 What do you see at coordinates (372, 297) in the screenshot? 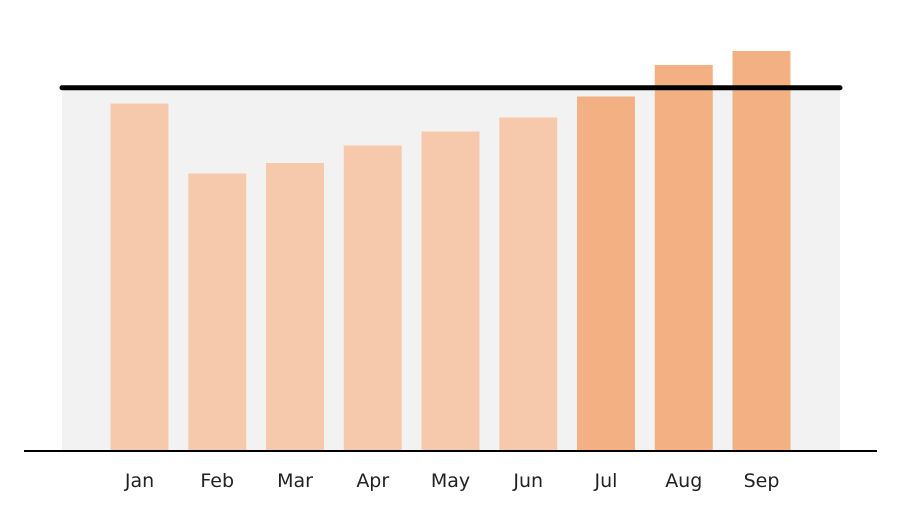
I see `bar-apr` at bounding box center [372, 297].